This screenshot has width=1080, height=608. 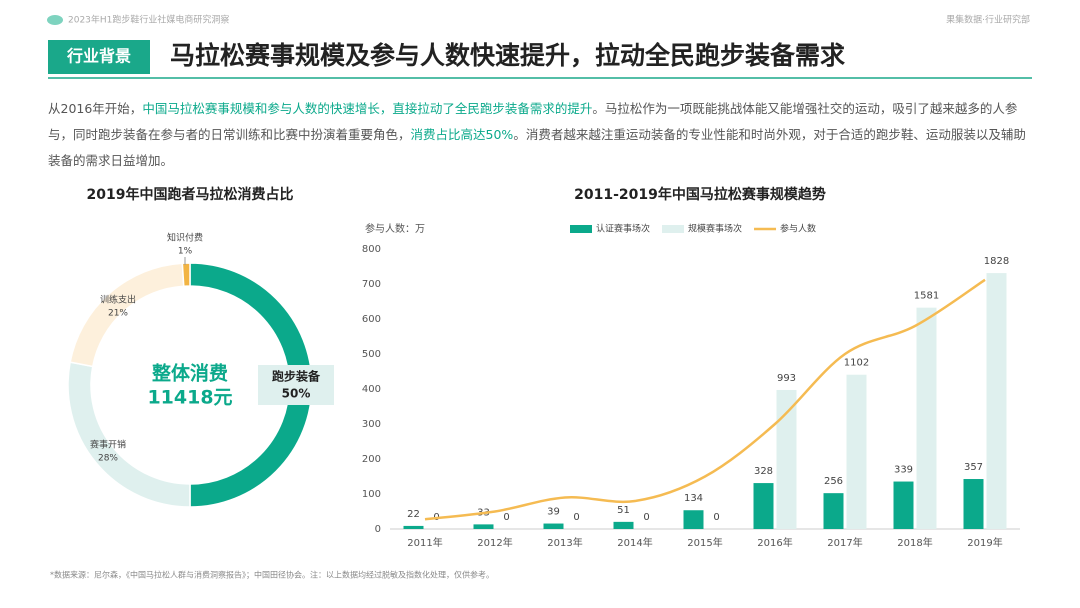 What do you see at coordinates (715, 229) in the screenshot?
I see `legend-label: 规模赛事场次` at bounding box center [715, 229].